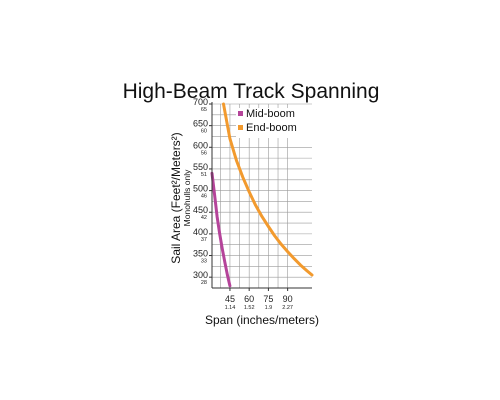 The height and width of the screenshot is (400, 500). What do you see at coordinates (204, 283) in the screenshot?
I see `y-tick-sublabel: 28` at bounding box center [204, 283].